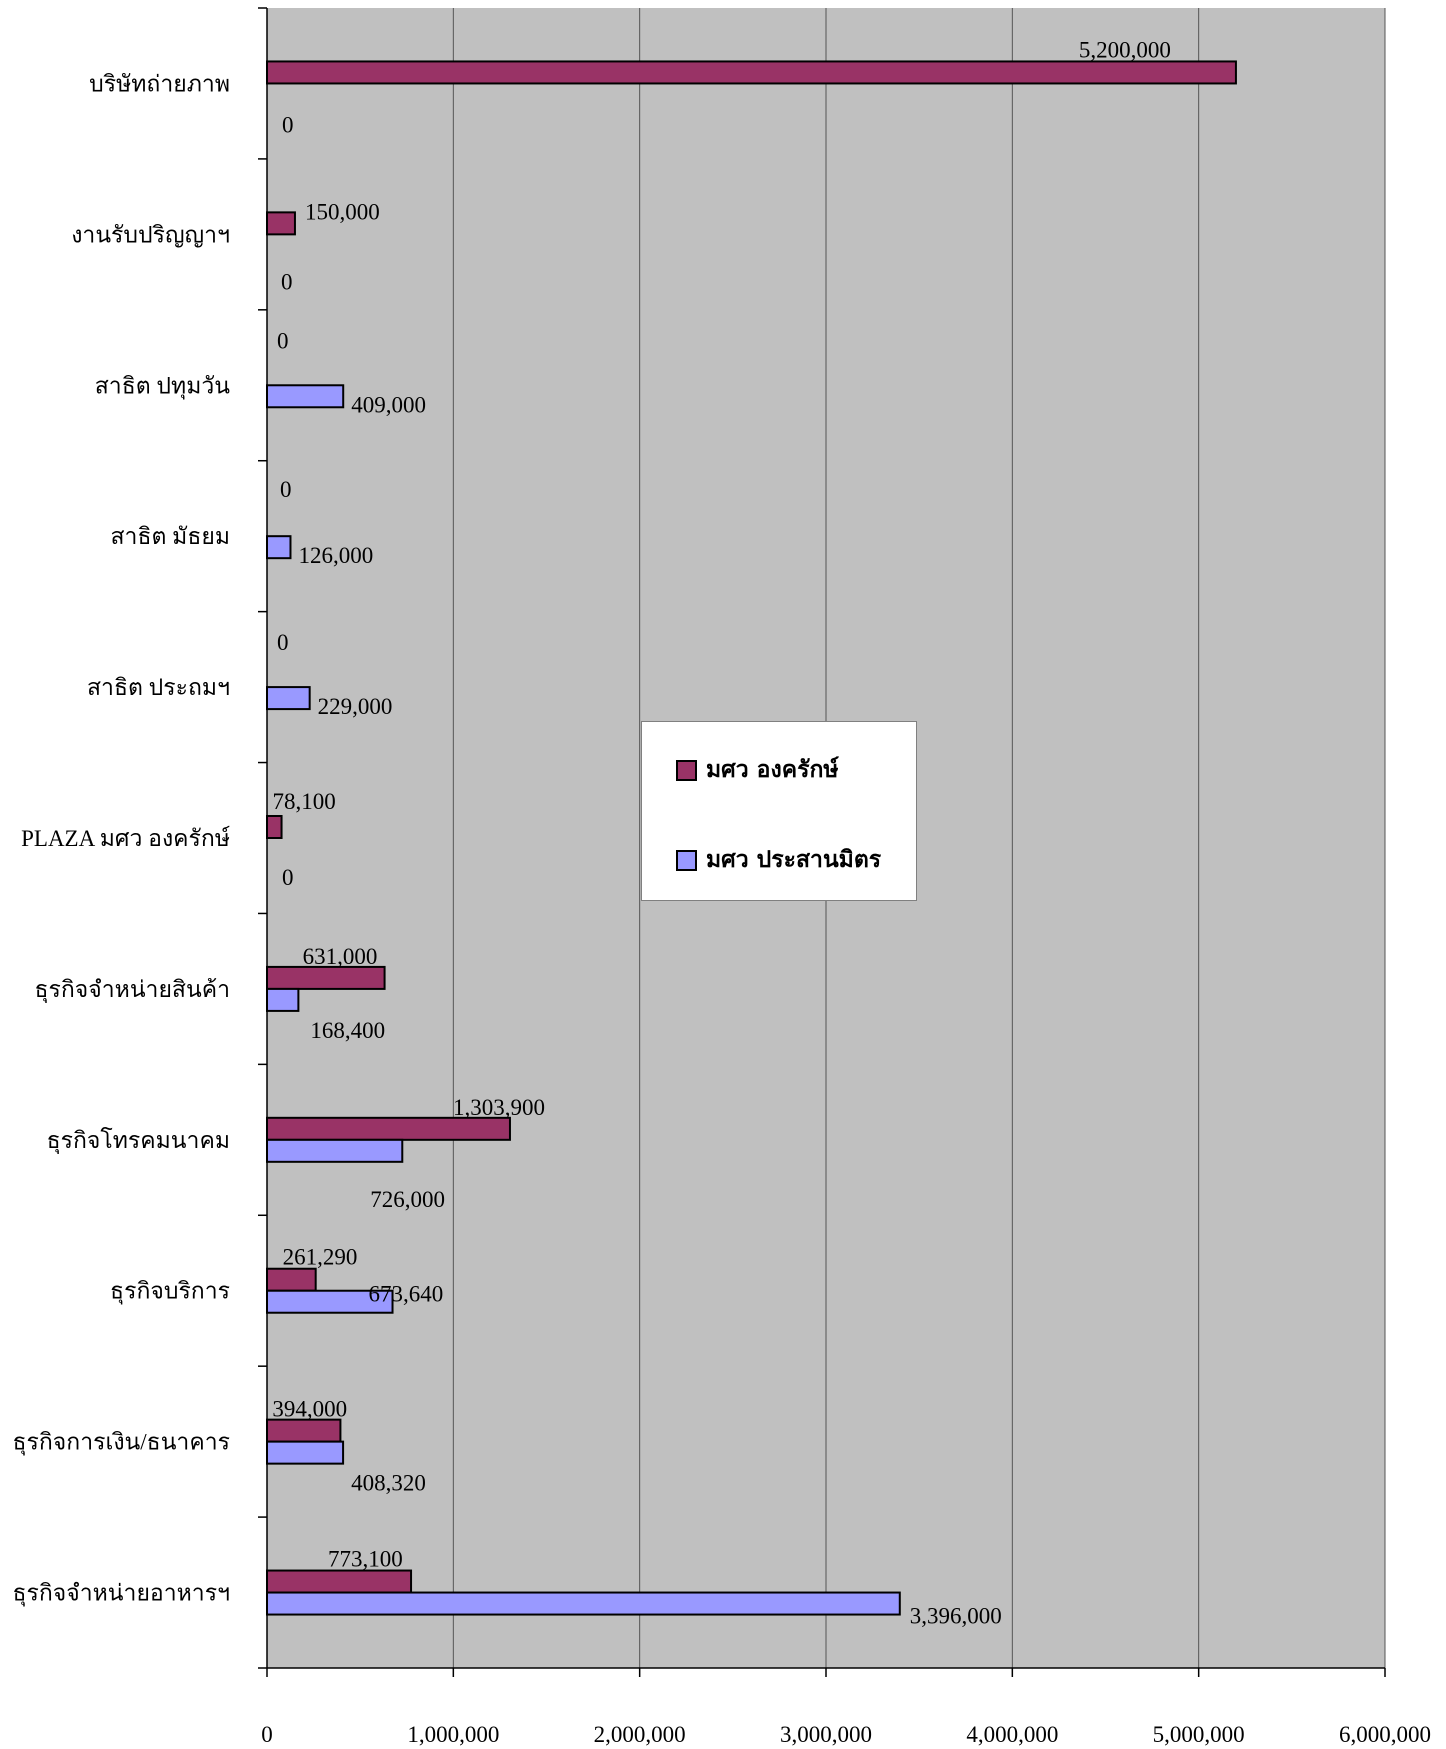 The image size is (1446, 1749). Describe the element at coordinates (304, 801) in the screenshot. I see `data-label: 78,100` at that location.